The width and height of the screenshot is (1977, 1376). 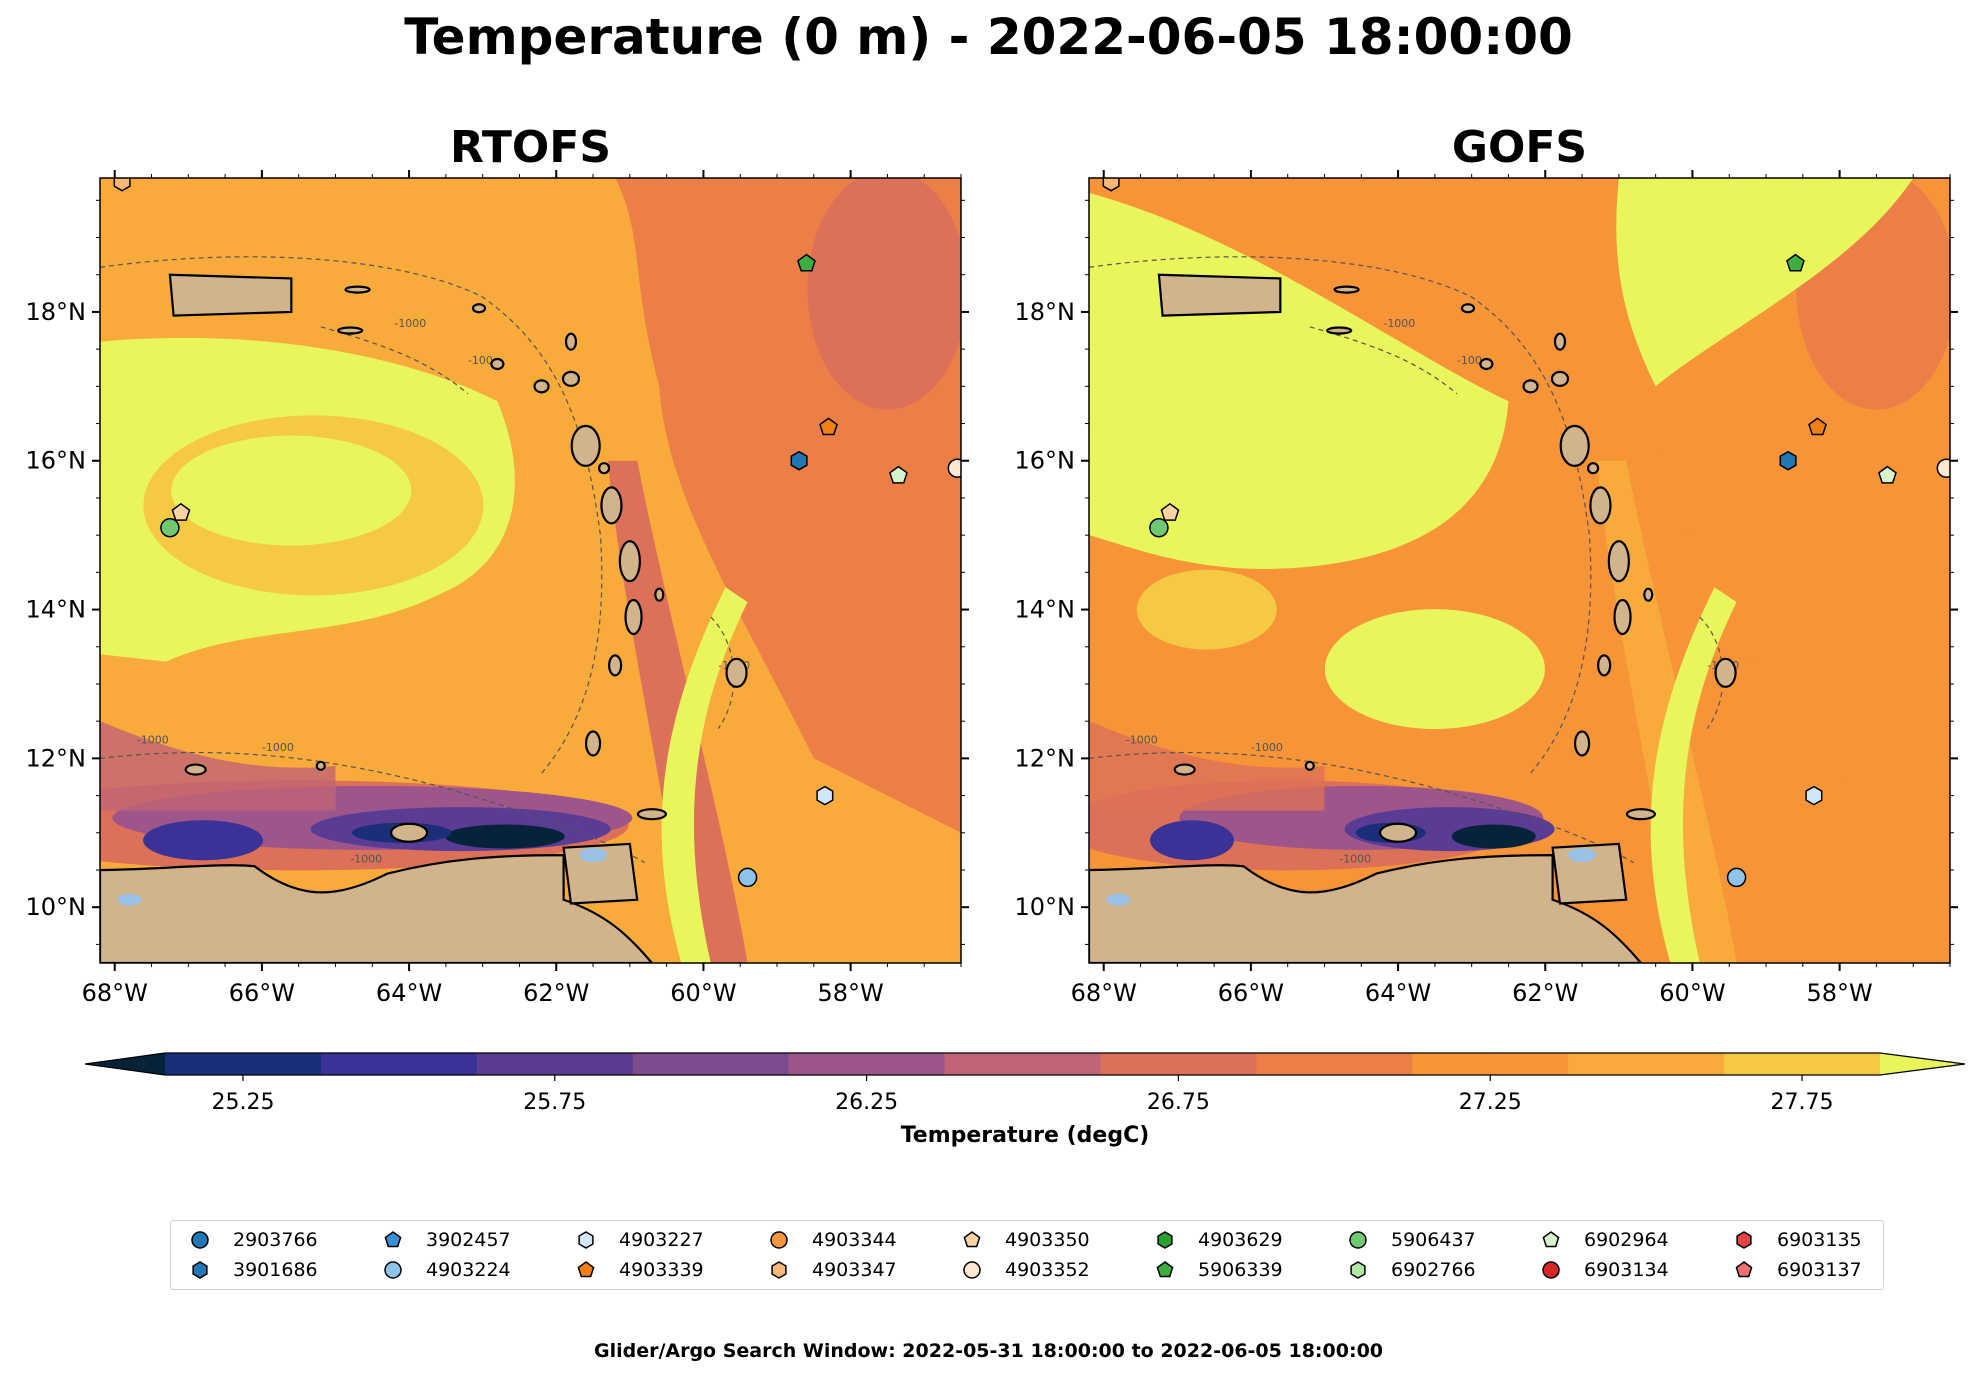 What do you see at coordinates (784, 570) in the screenshot?
I see `warm-water-patches` at bounding box center [784, 570].